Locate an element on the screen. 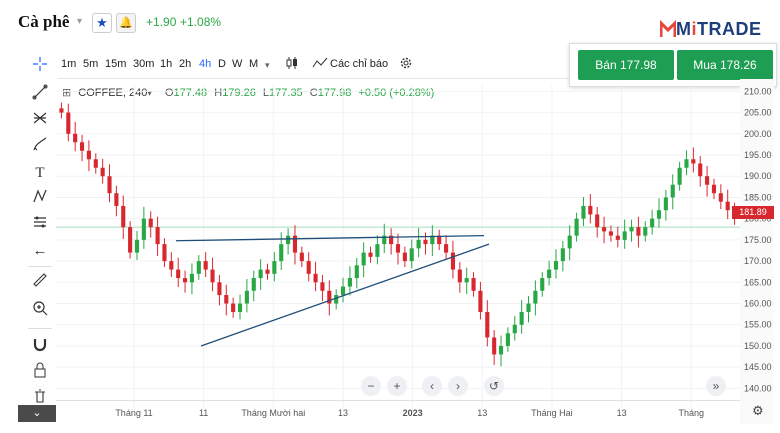 This screenshot has height=433, width=780. collapse-toolbar-button: ⌄ is located at coordinates (37, 413).